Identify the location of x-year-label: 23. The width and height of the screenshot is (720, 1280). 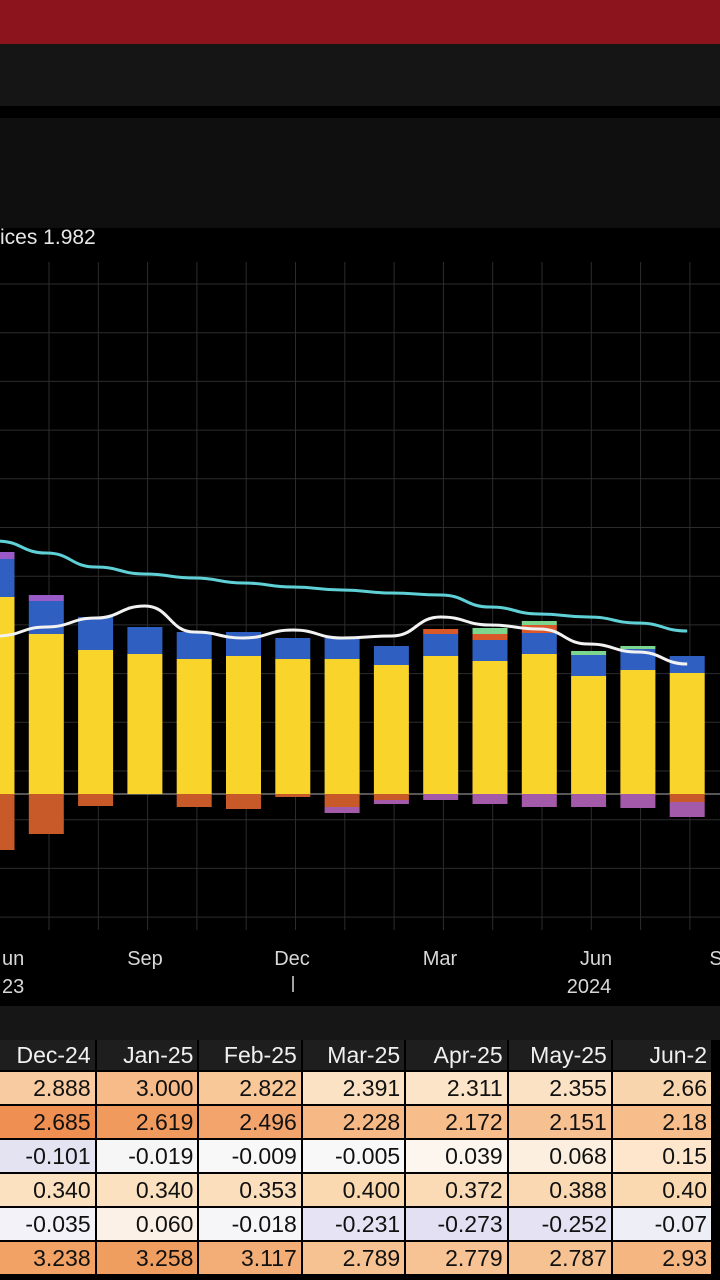
(13, 987).